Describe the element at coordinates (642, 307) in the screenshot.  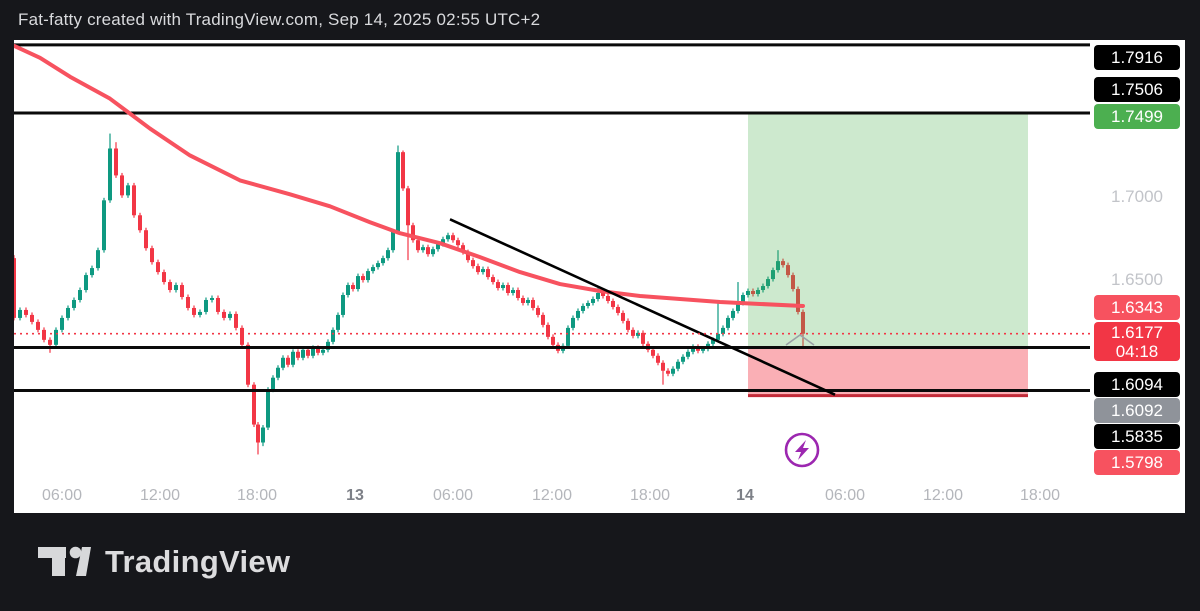
I see `trendline` at that location.